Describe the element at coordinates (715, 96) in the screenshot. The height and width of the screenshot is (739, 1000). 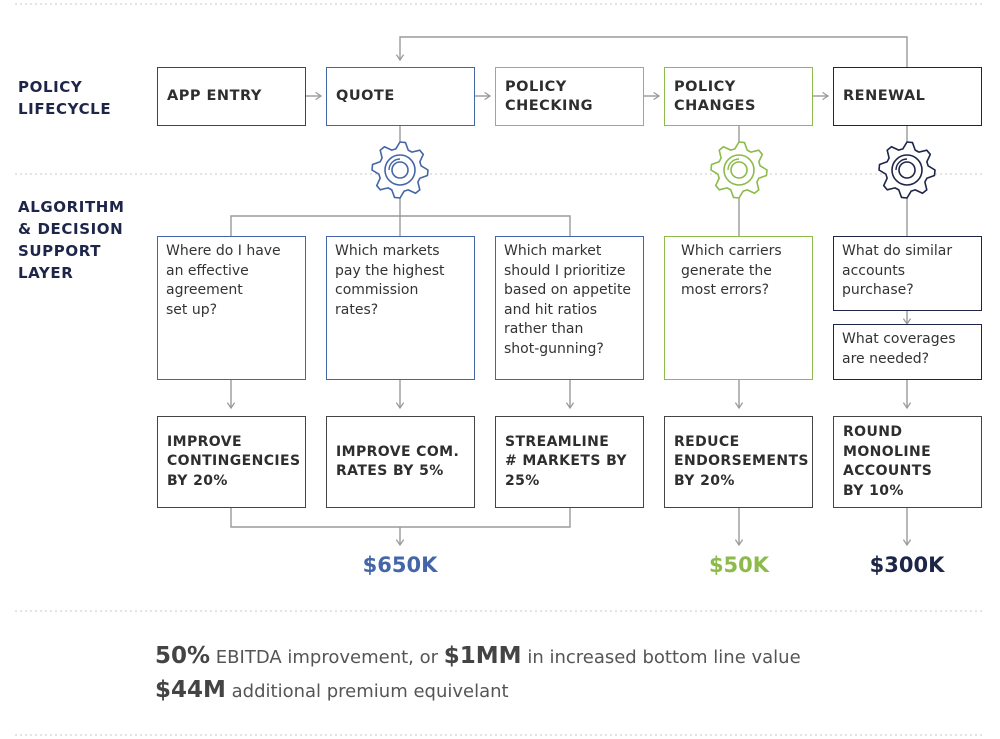
I see `stage-label: POLICY CHANGES` at that location.